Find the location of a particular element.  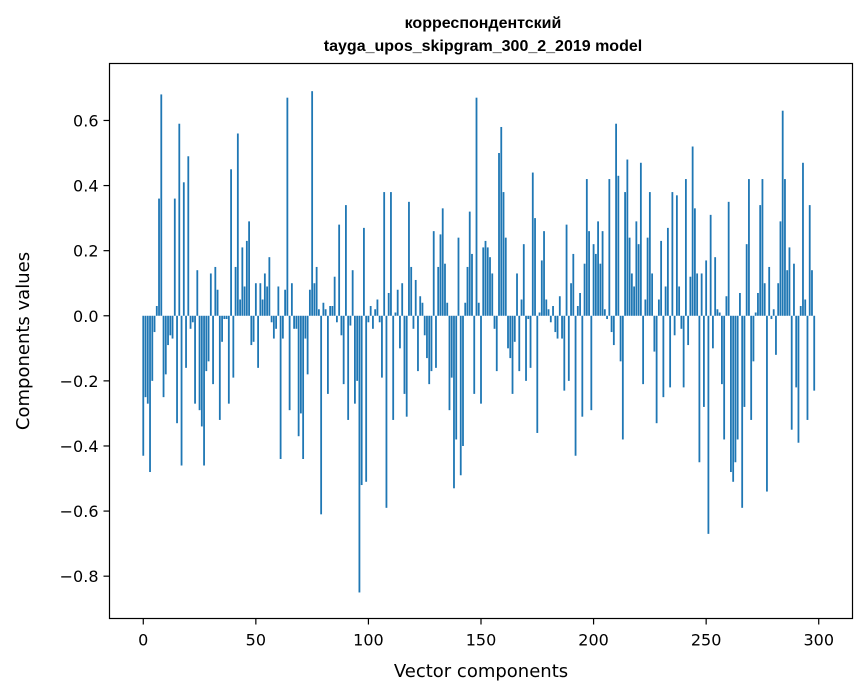

chart-title-line-2: tayga_upos_skipgram_300_2_2019 model is located at coordinates (483, 46).